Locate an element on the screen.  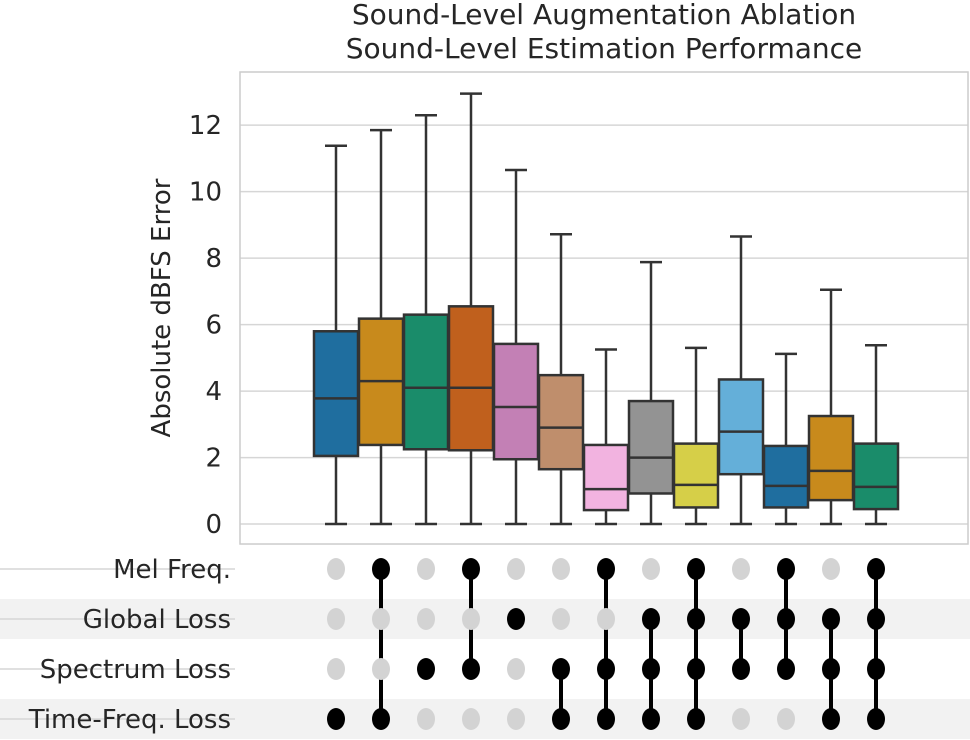
y-tick-label: 8 is located at coordinates (213, 259).